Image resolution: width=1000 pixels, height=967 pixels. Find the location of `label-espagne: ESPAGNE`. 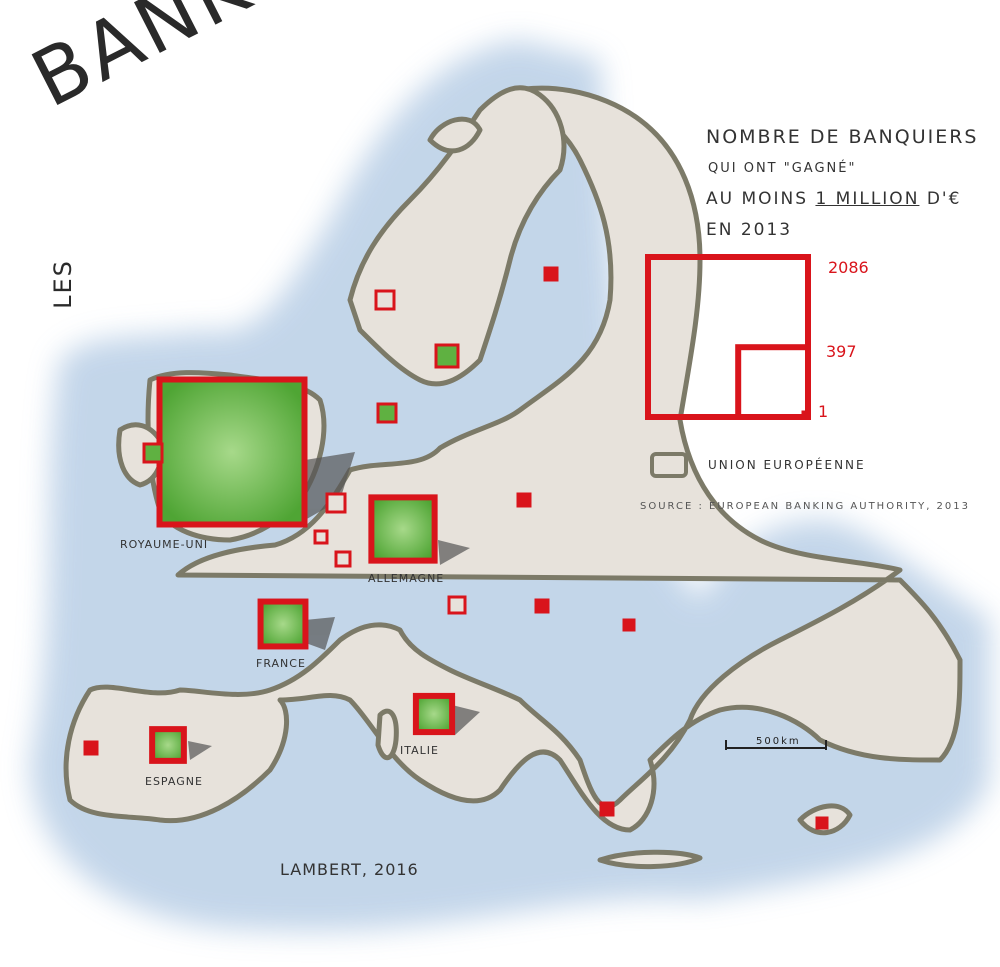

label-espagne: ESPAGNE is located at coordinates (174, 781).